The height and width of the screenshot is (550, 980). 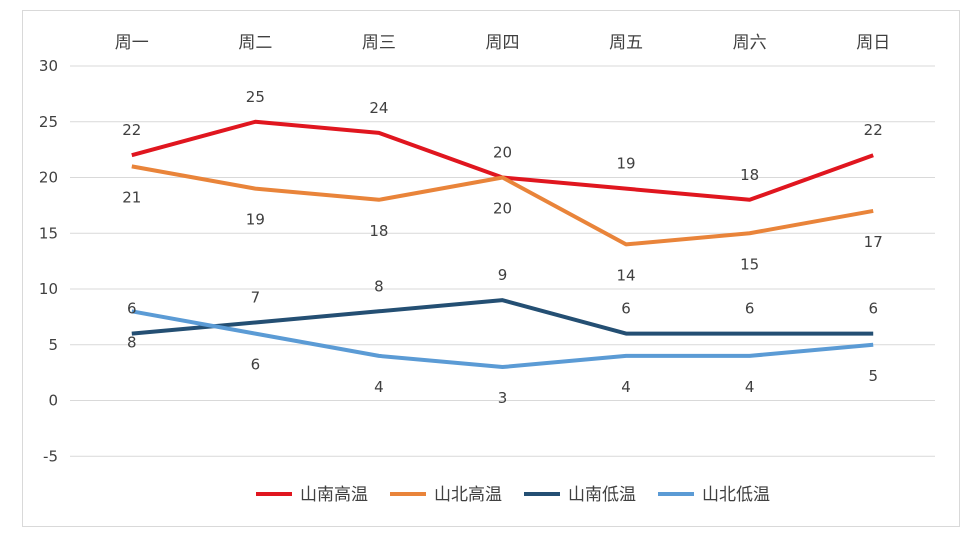 I want to click on data-label: 24, so click(x=378, y=108).